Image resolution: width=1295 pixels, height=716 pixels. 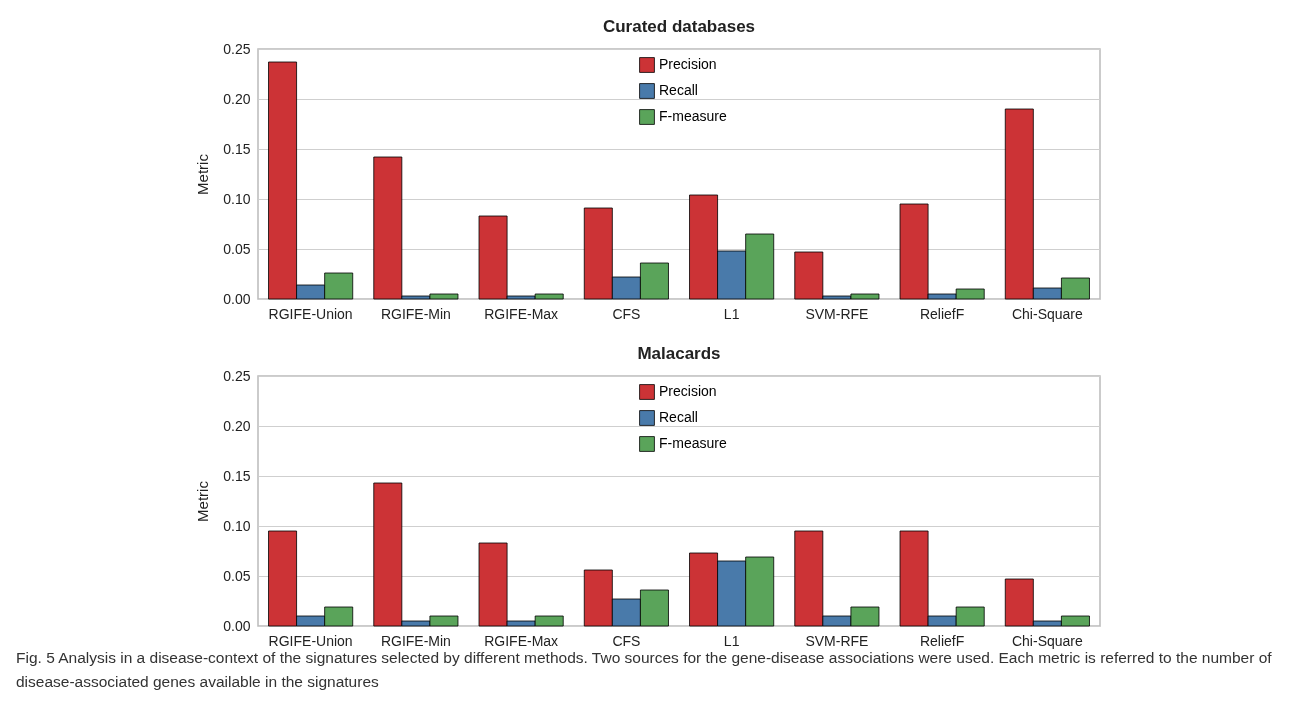 I want to click on caption: Fig. 5 Analysis in a disease-context of the signatures selected by different methods. Two sources for the gene-disease associations were used. Each metric is referred to the number of disease-associated genes available in the signatures, so click(x=644, y=669).